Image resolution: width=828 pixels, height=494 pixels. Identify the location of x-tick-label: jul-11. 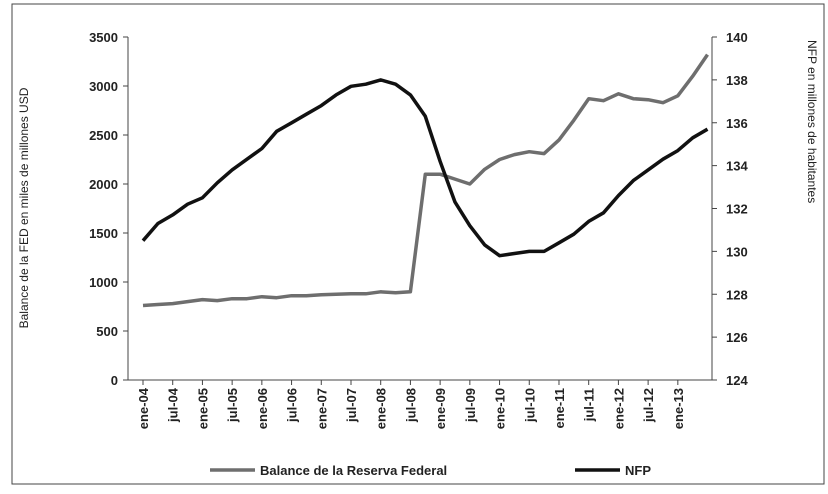
(589, 405).